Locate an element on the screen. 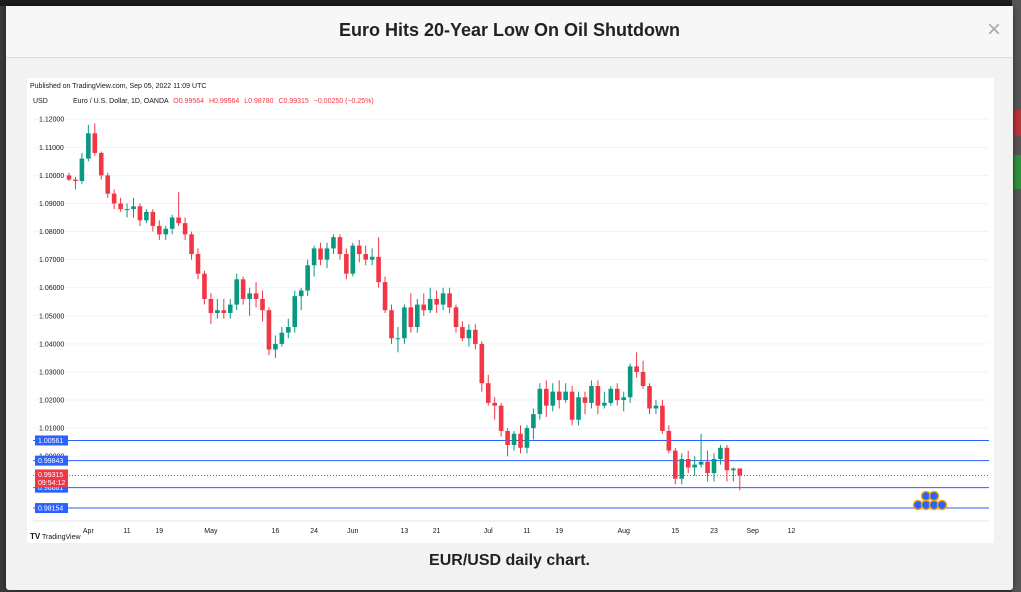  price-tag-label: 0.98154 is located at coordinates (50, 509).